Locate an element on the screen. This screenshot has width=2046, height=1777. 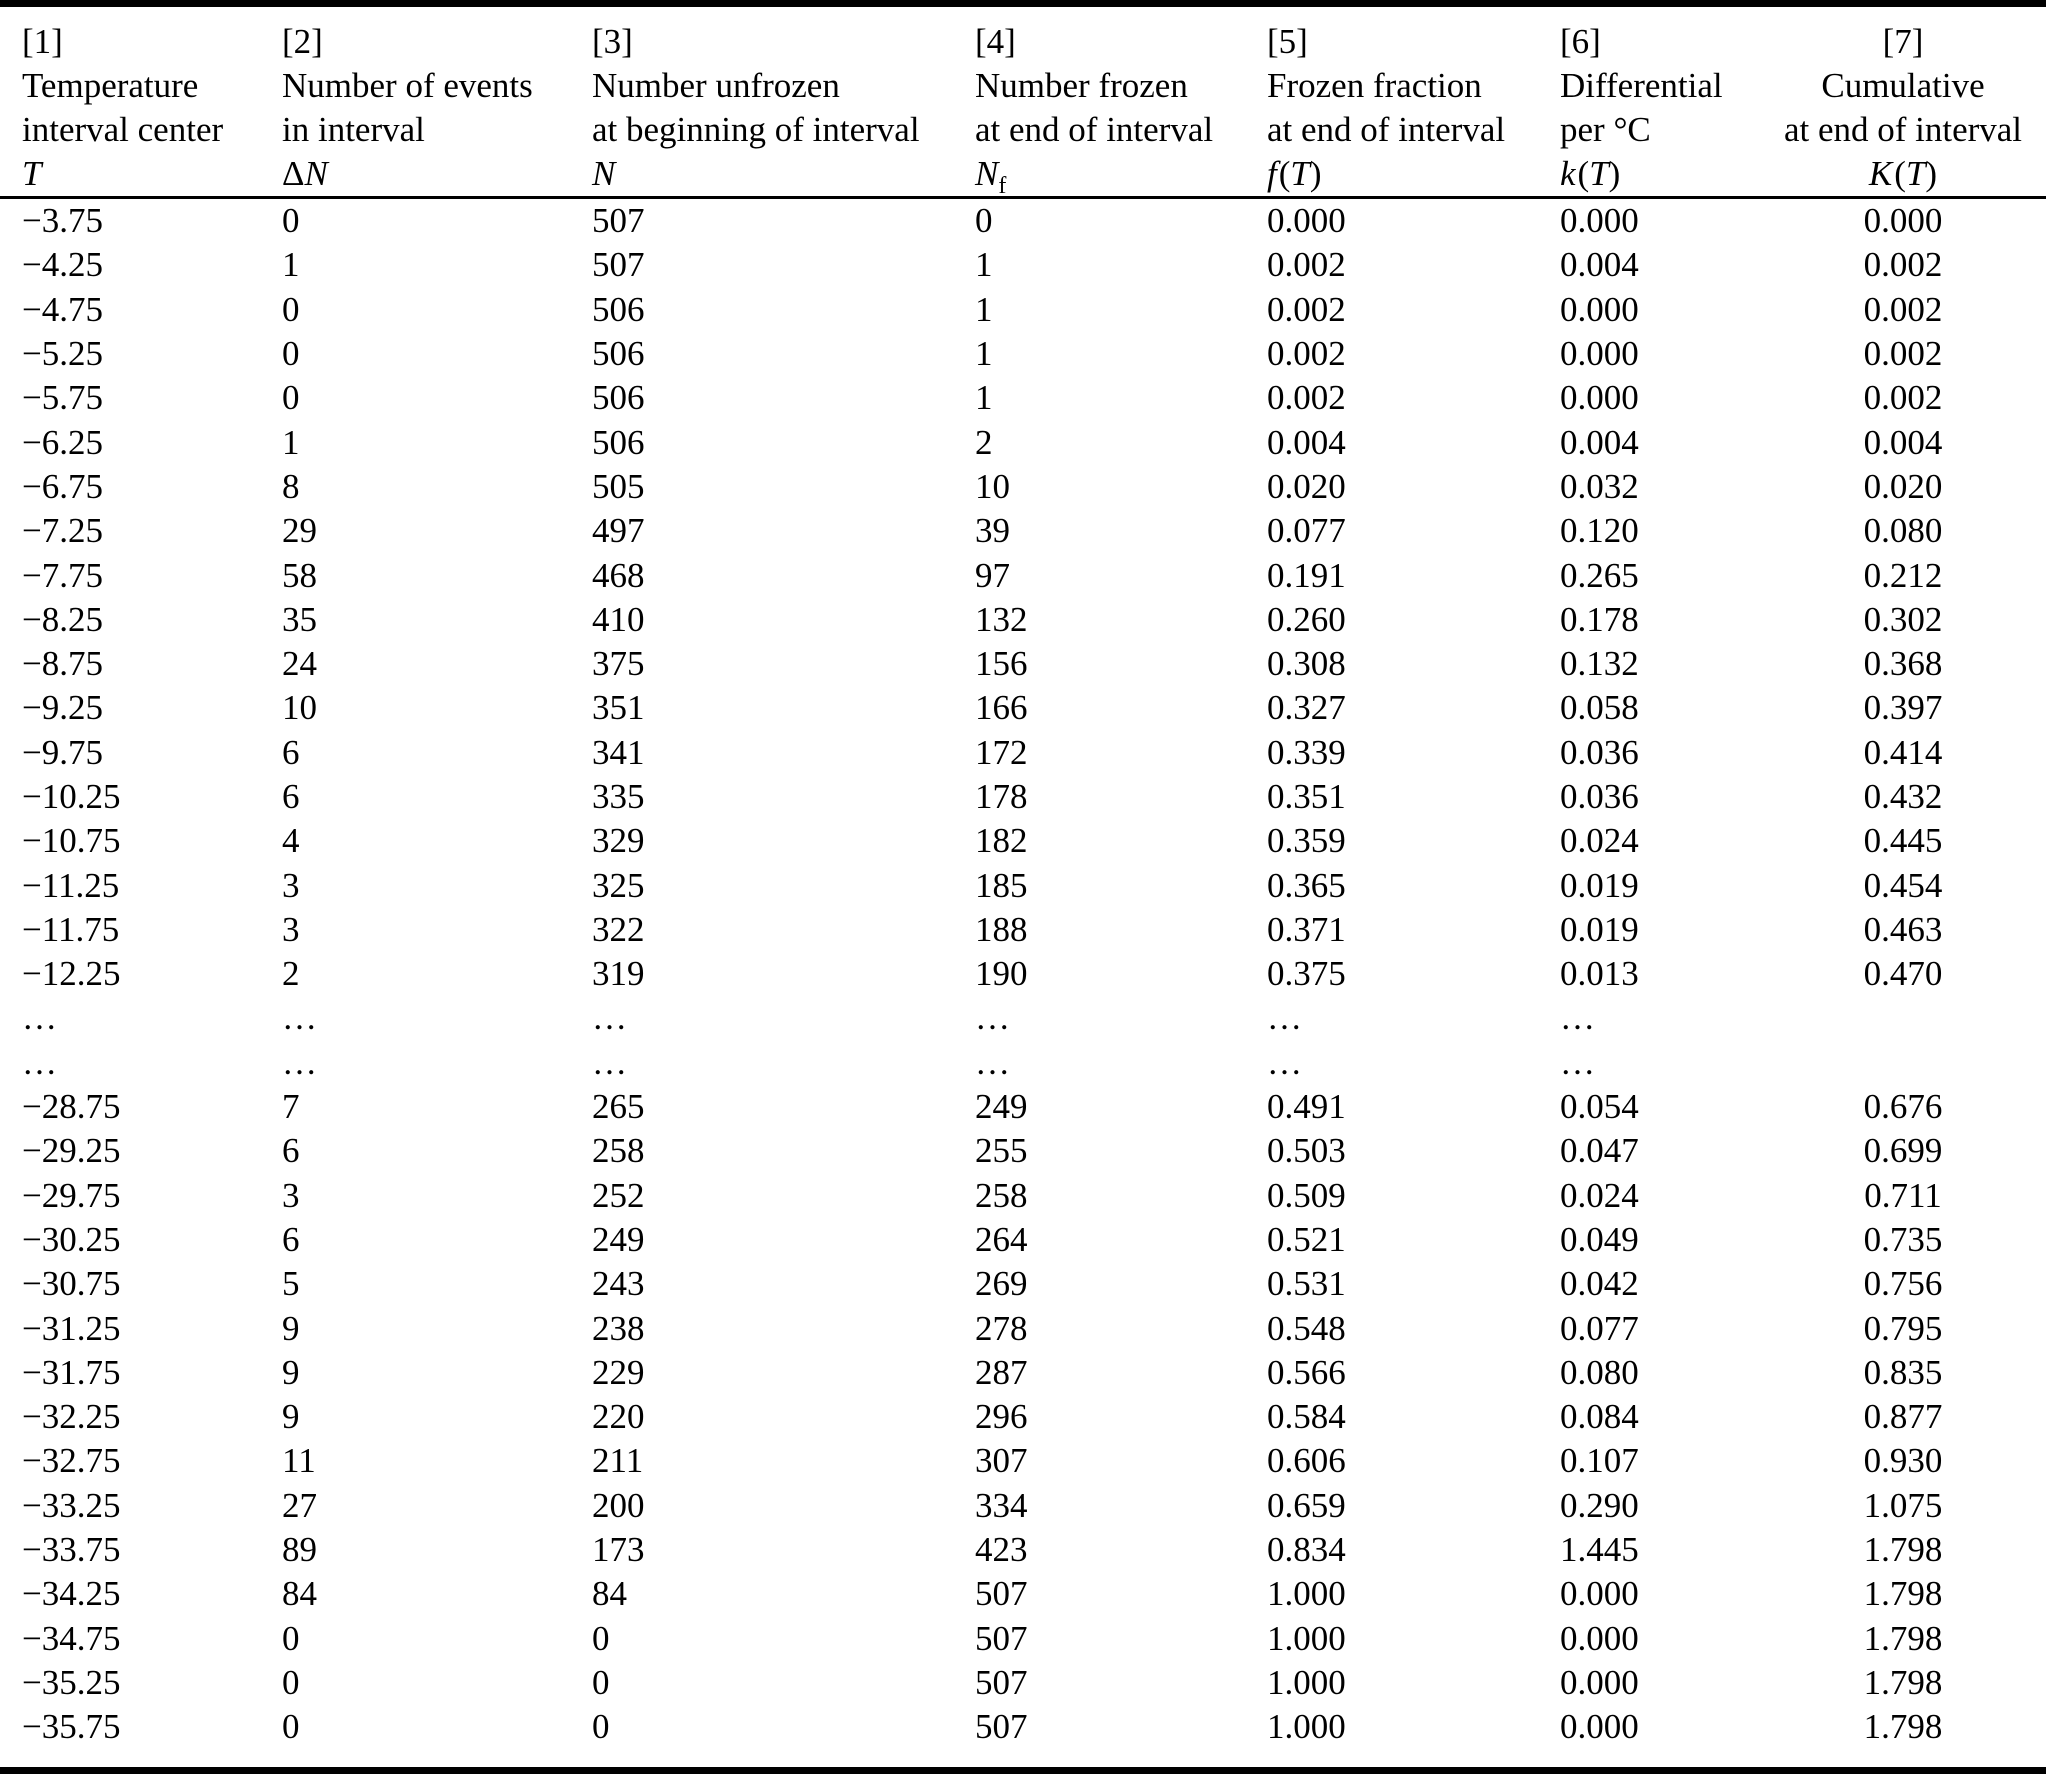
cell-col6: 0.058 is located at coordinates (1599, 708).